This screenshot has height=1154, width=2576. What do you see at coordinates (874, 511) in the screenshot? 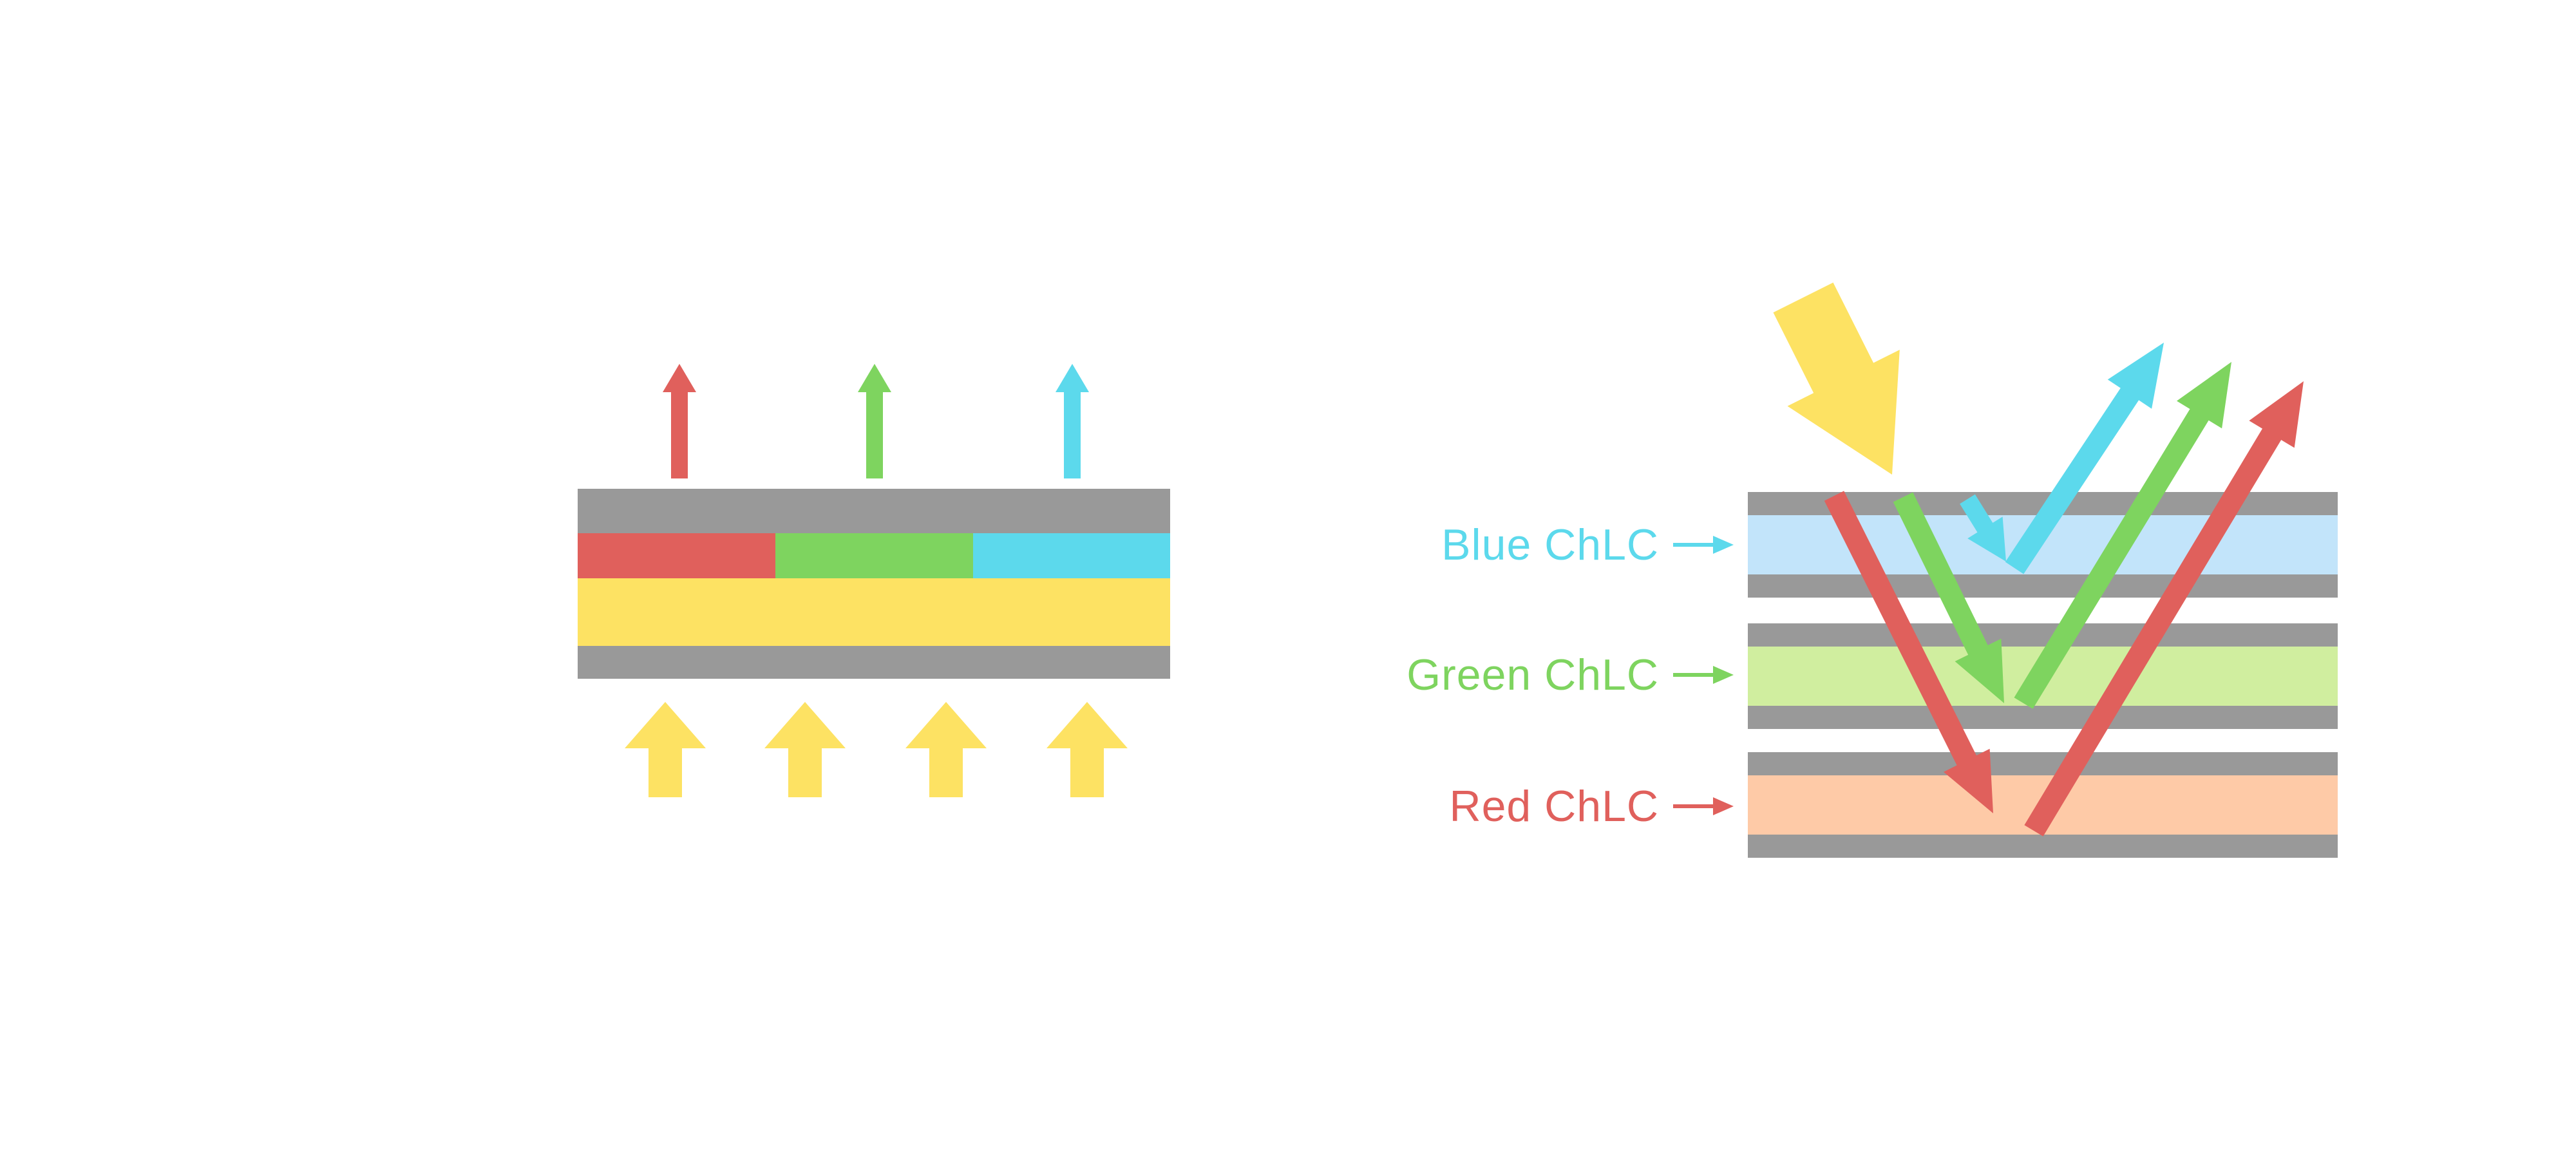
I see `top-glass-substrate` at bounding box center [874, 511].